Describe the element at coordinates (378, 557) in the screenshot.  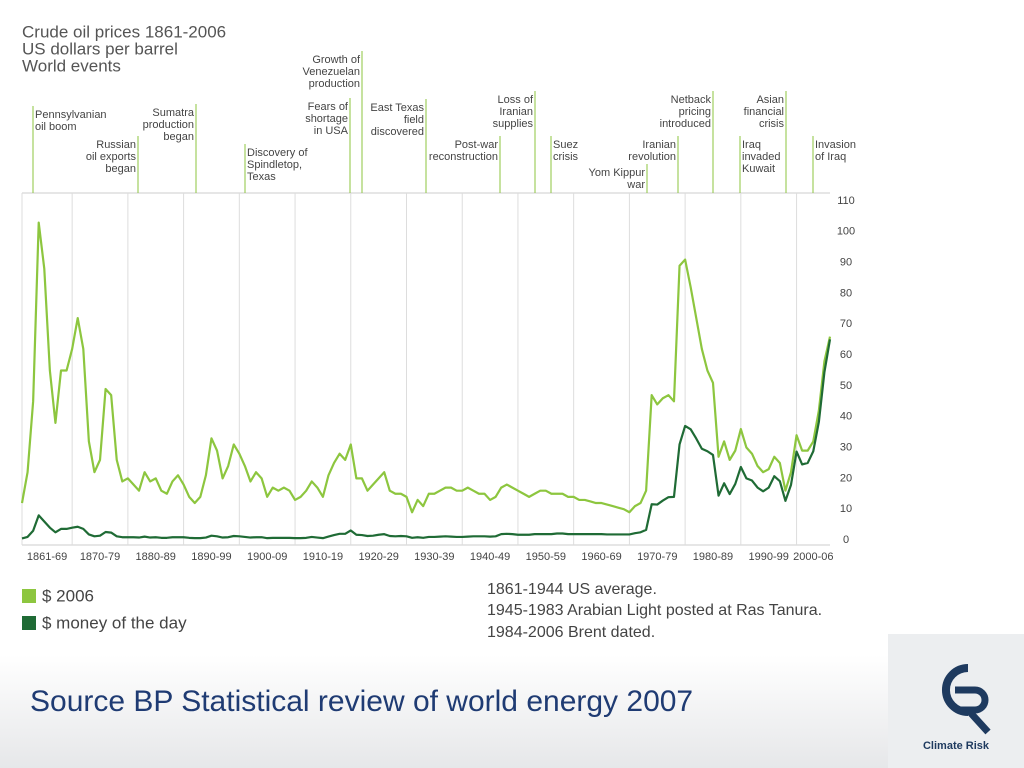
I see `x-tick-label: 1920-29` at that location.